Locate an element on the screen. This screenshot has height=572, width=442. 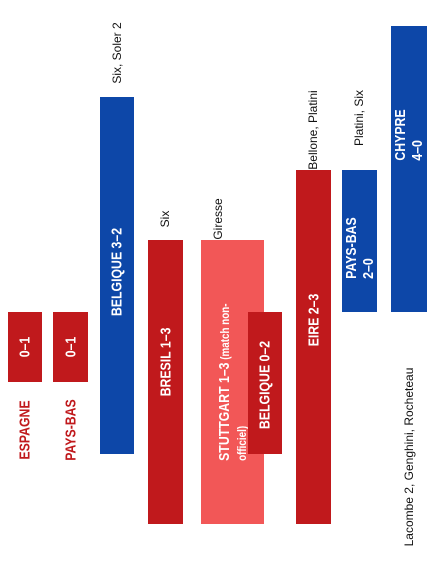
scorers-3: Six, Soler 2 is located at coordinates (117, 53).